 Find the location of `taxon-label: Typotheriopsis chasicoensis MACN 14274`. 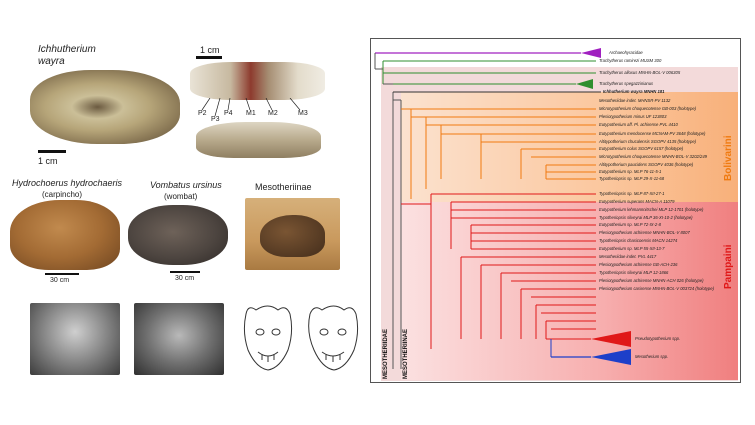

taxon-label: Typotheriopsis chasicoensis MACN 14274 is located at coordinates (638, 240).